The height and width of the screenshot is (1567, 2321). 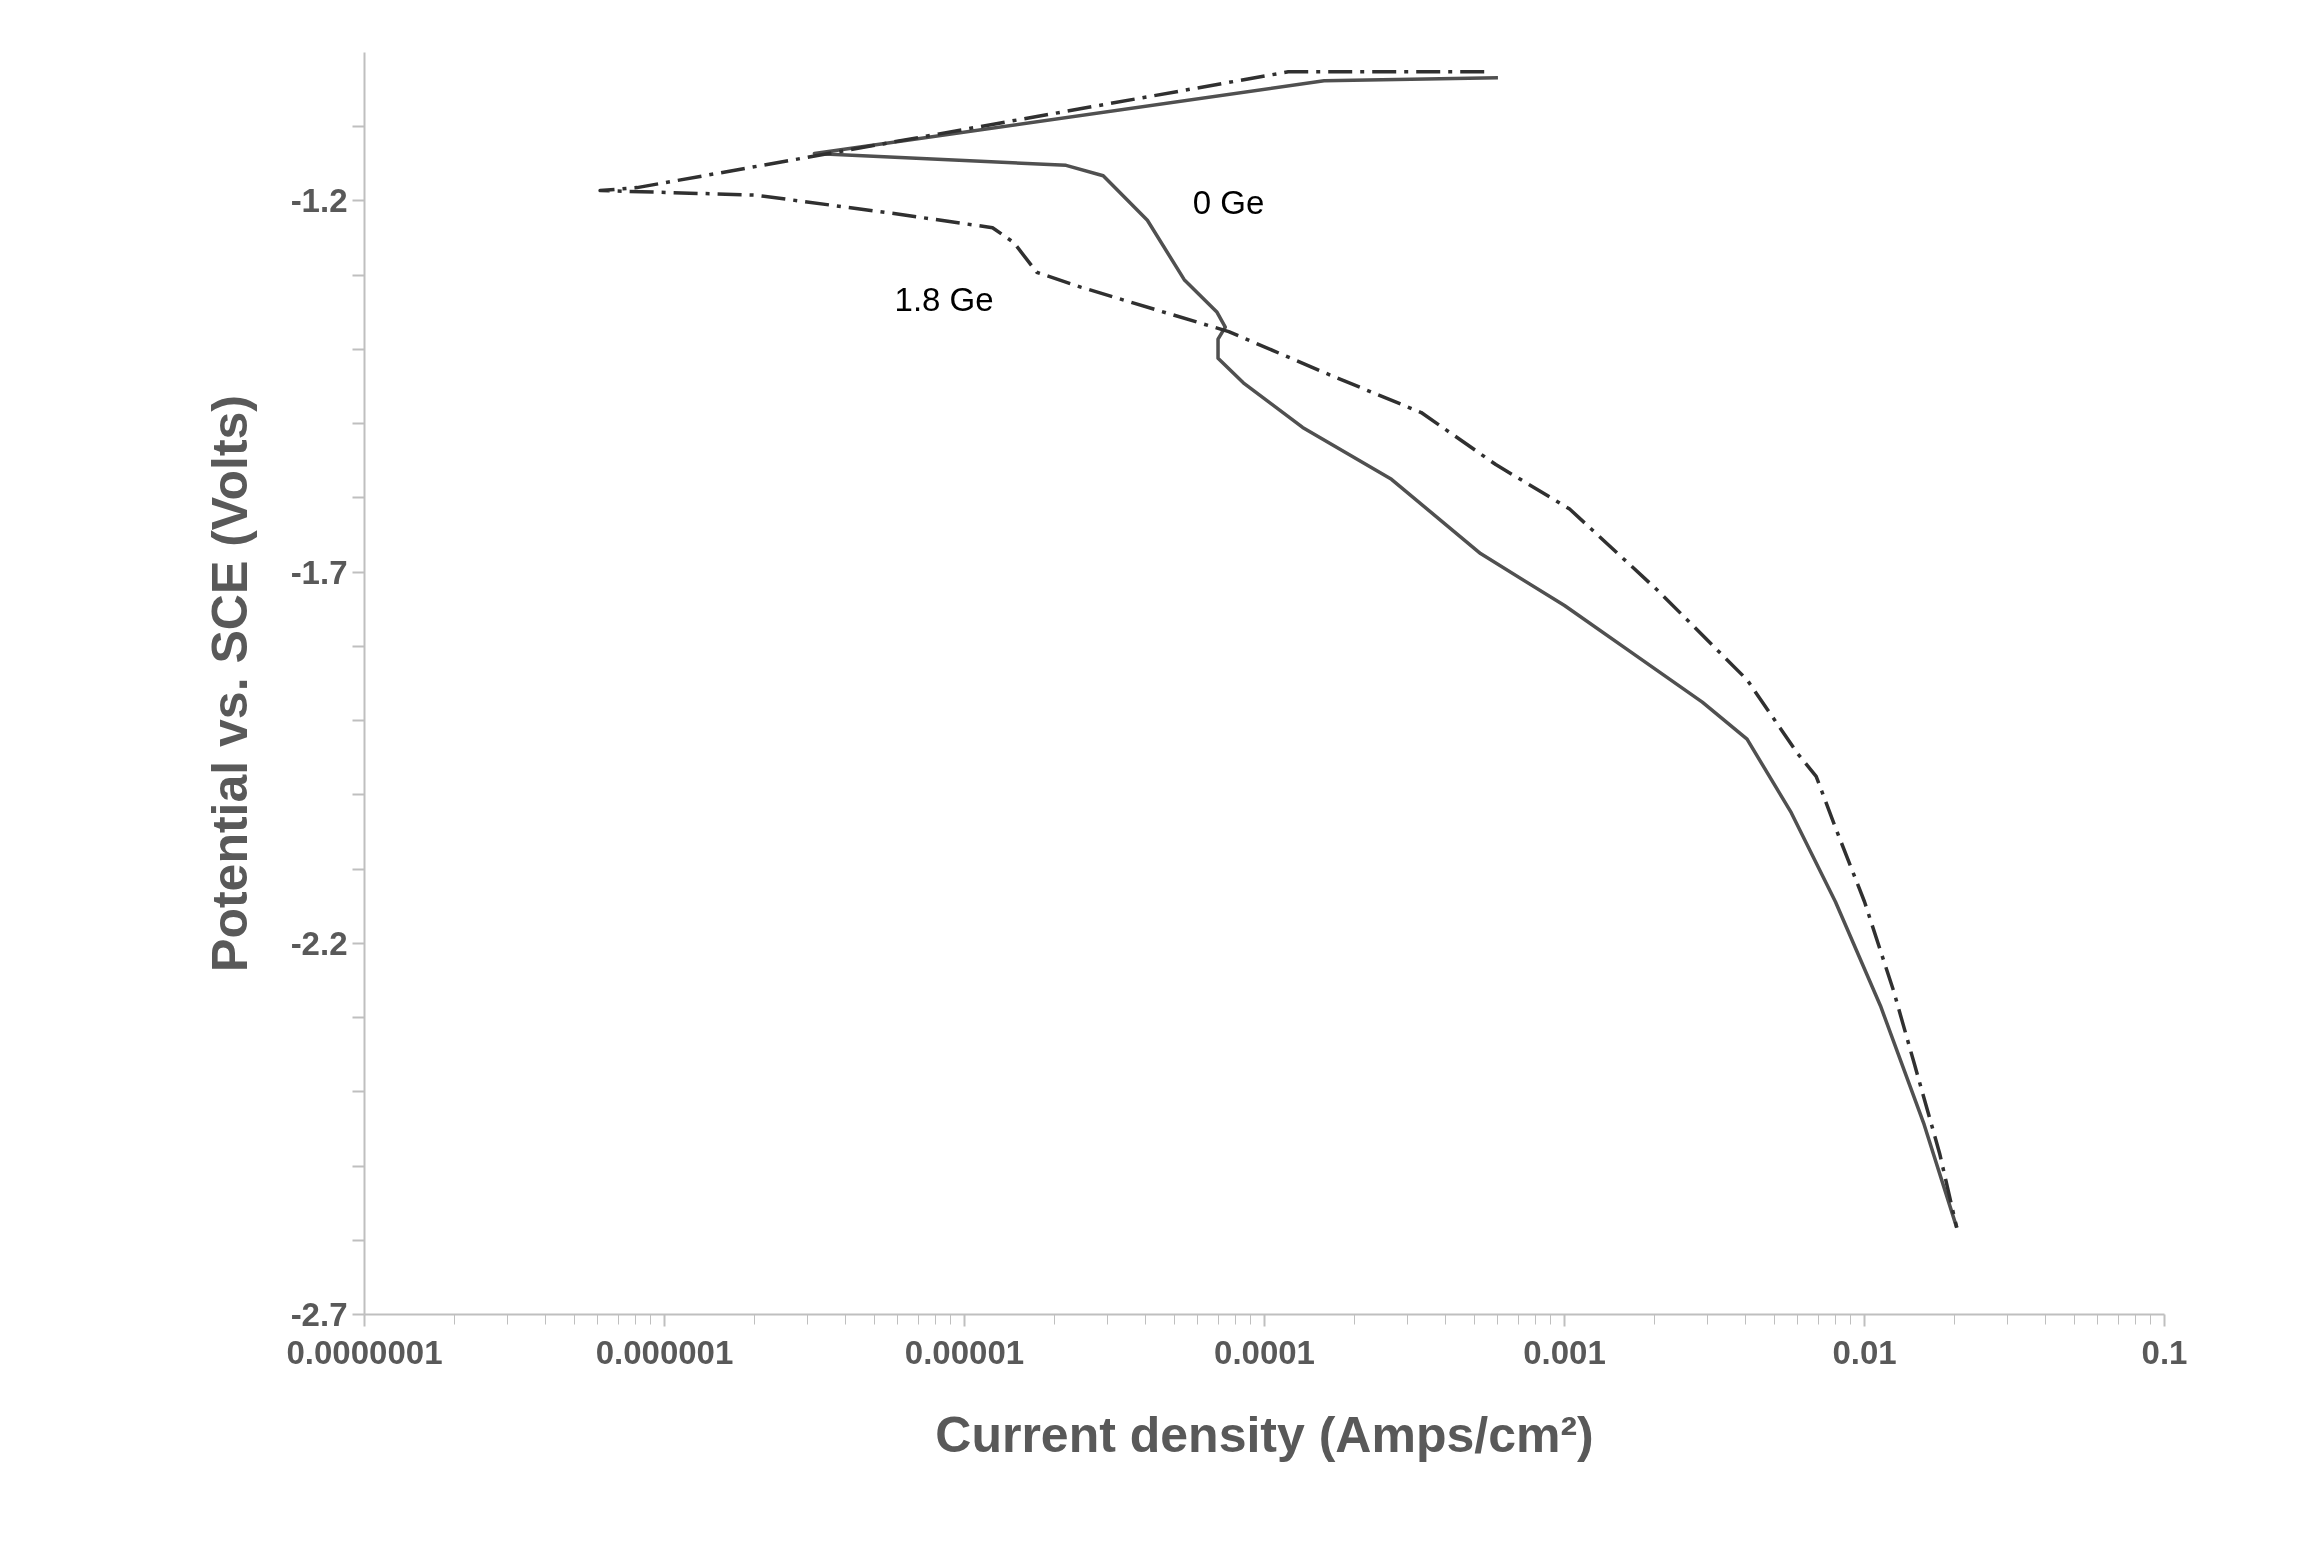 What do you see at coordinates (1864, 1352) in the screenshot?
I see `x-tick-label: 0.01` at bounding box center [1864, 1352].